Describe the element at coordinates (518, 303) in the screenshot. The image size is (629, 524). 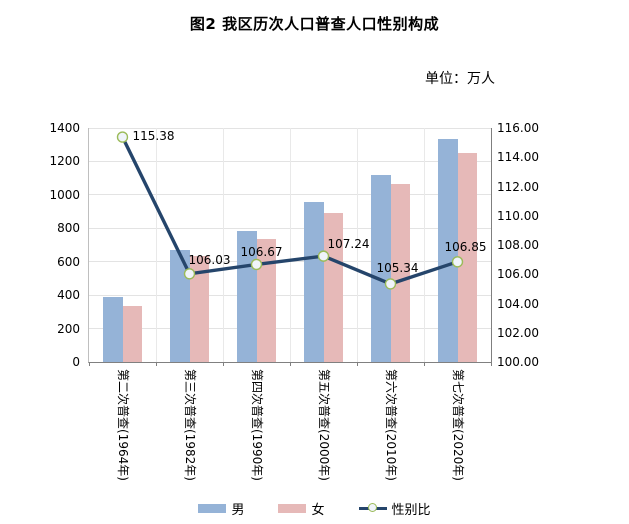
I see `right-axis-tick-label: 104.00` at that location.